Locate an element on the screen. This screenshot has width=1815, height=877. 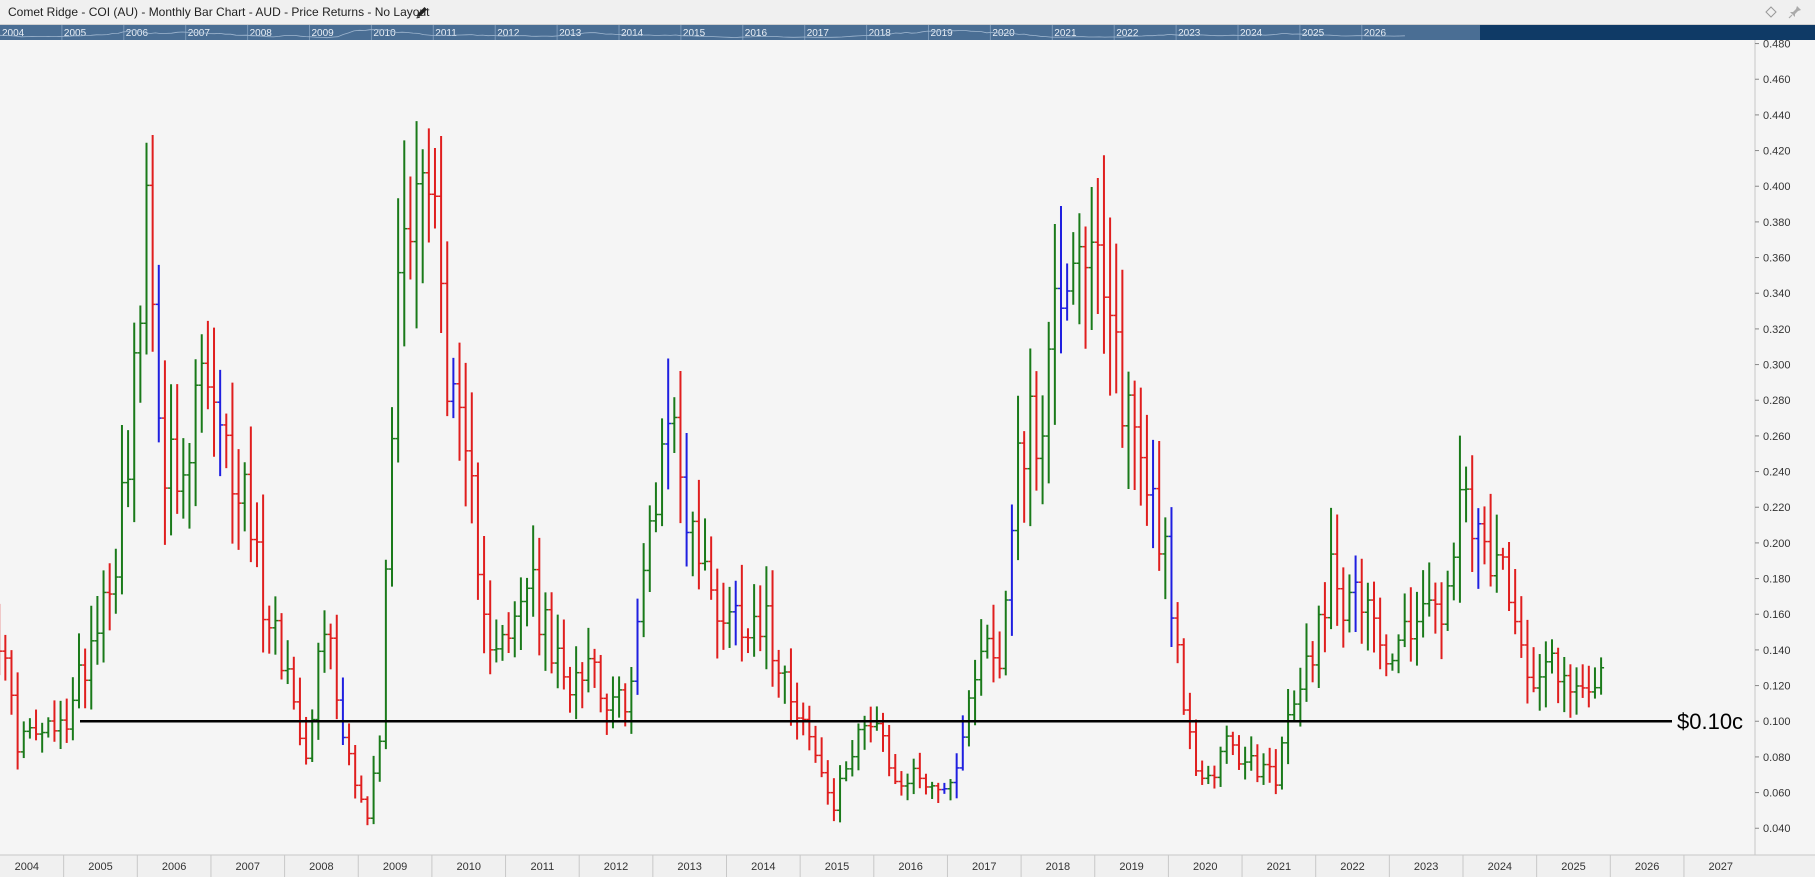
y-tick-label: 0.300 is located at coordinates (1777, 366).